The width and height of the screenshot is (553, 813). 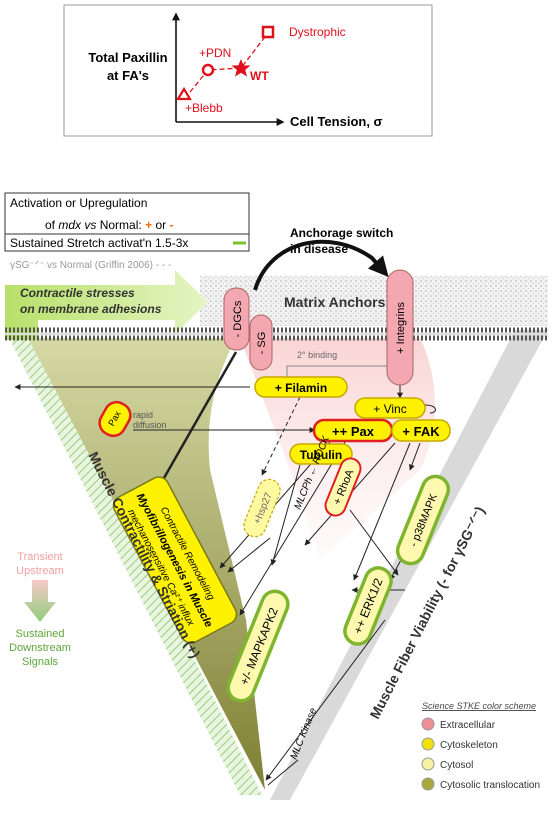 I want to click on blebb-marker, so click(x=184, y=93).